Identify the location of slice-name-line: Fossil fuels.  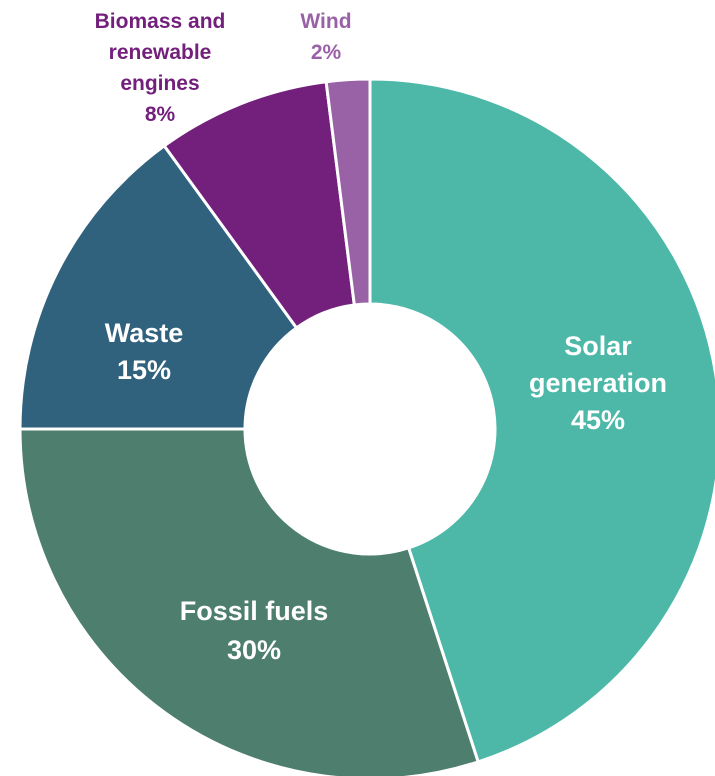
(254, 611).